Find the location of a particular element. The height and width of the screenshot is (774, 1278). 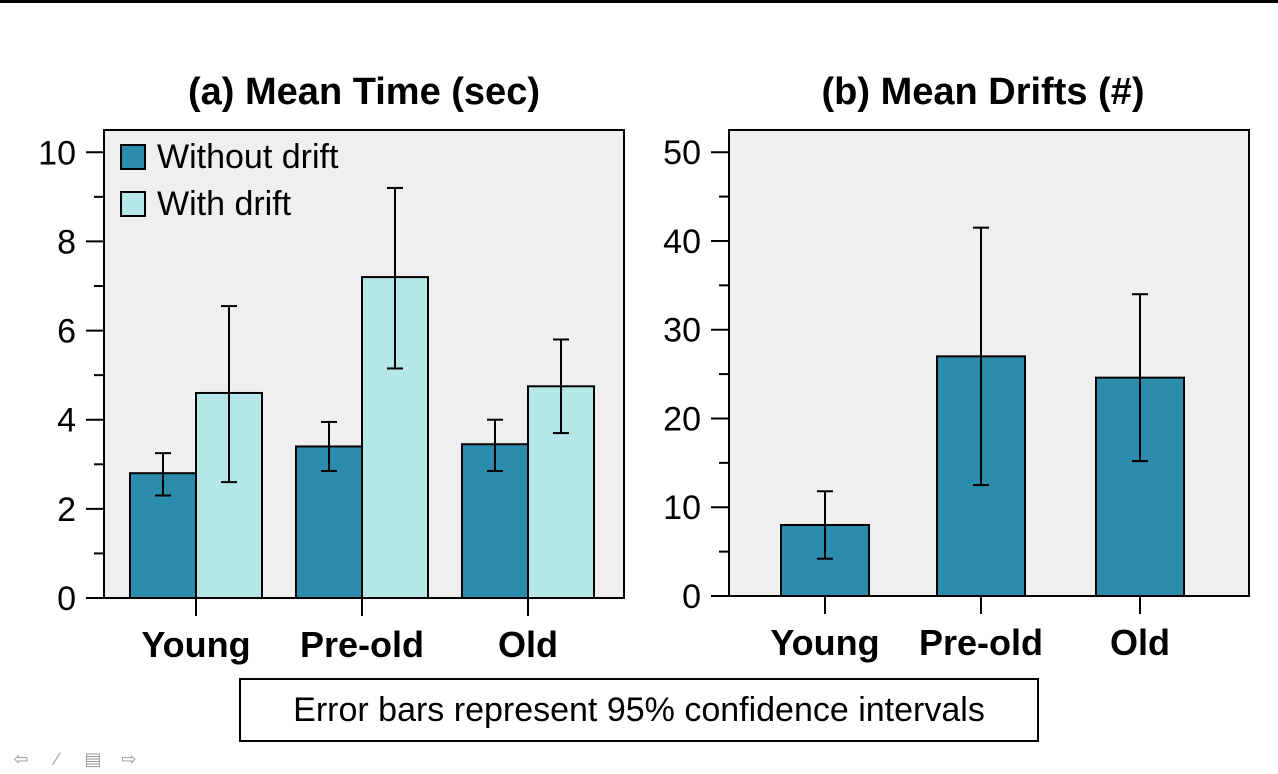

pen-icon: ∕ is located at coordinates (57, 758).